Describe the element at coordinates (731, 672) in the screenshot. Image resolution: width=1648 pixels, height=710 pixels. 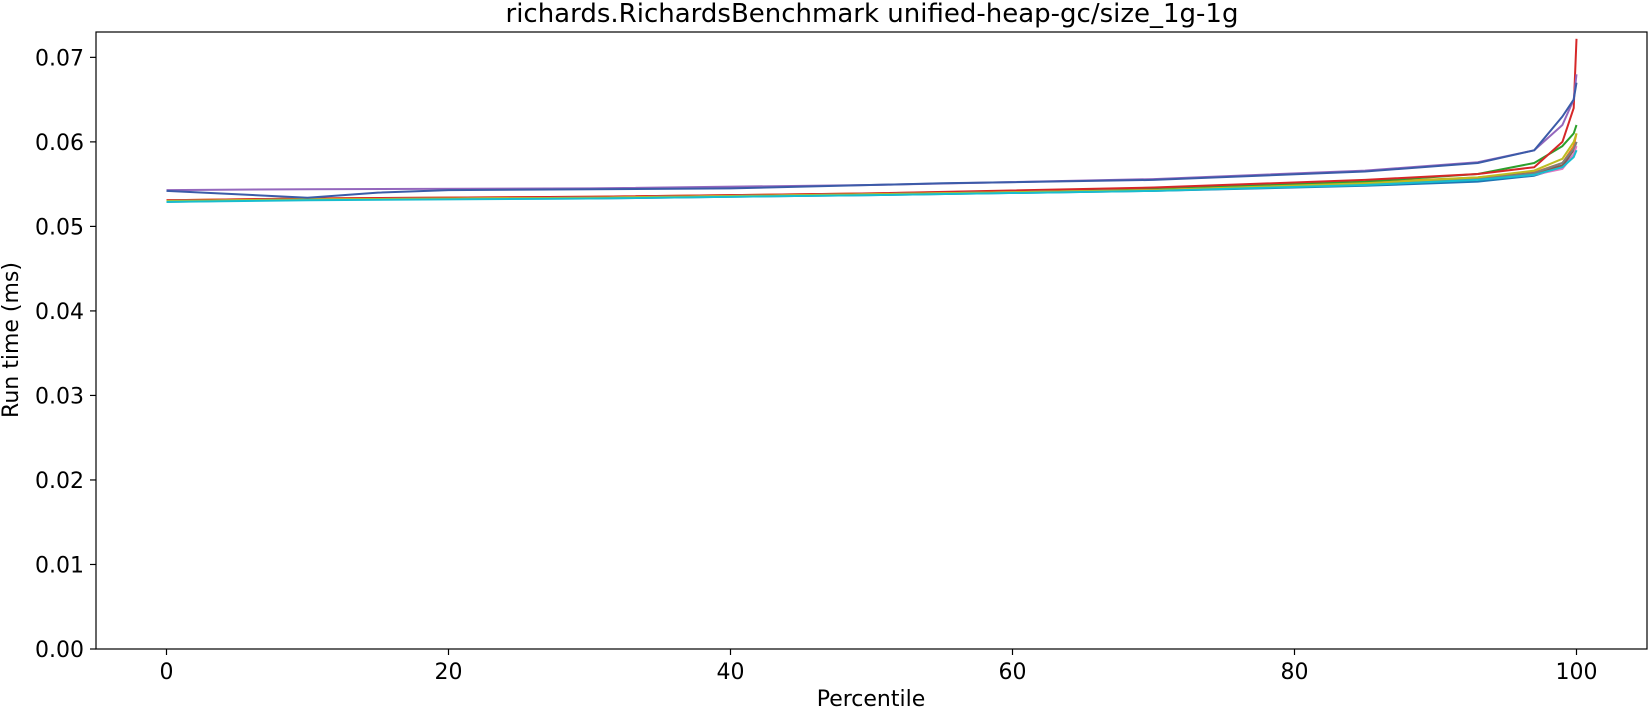
I see `x-tick-label: 40` at that location.